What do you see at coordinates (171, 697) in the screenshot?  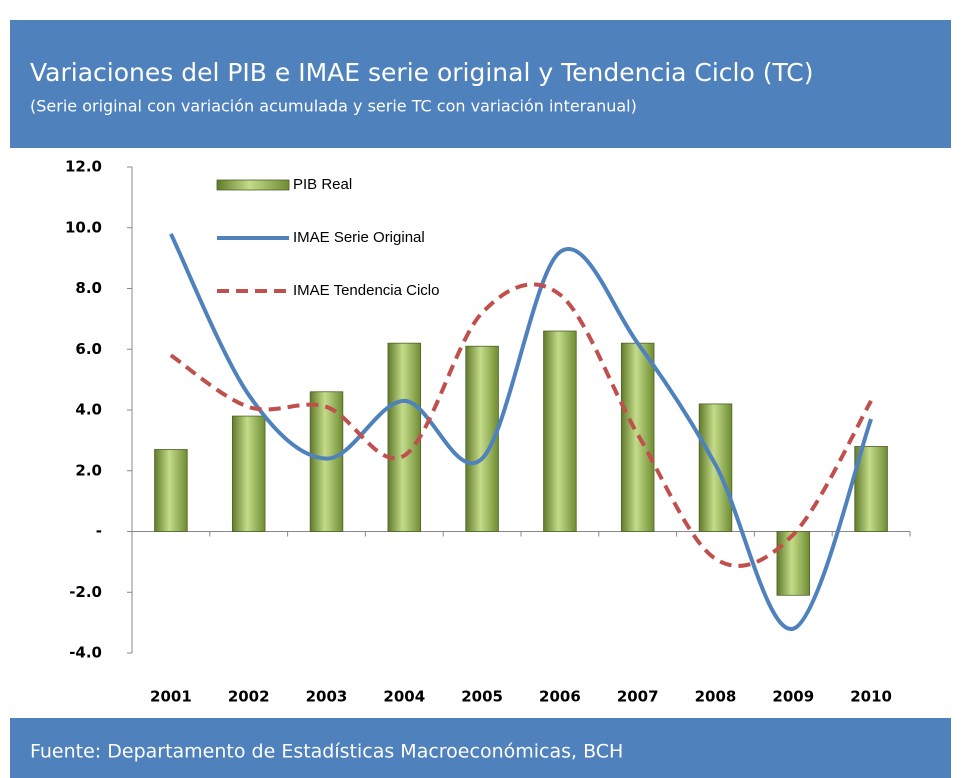 I see `x-tick-label: 2001` at bounding box center [171, 697].